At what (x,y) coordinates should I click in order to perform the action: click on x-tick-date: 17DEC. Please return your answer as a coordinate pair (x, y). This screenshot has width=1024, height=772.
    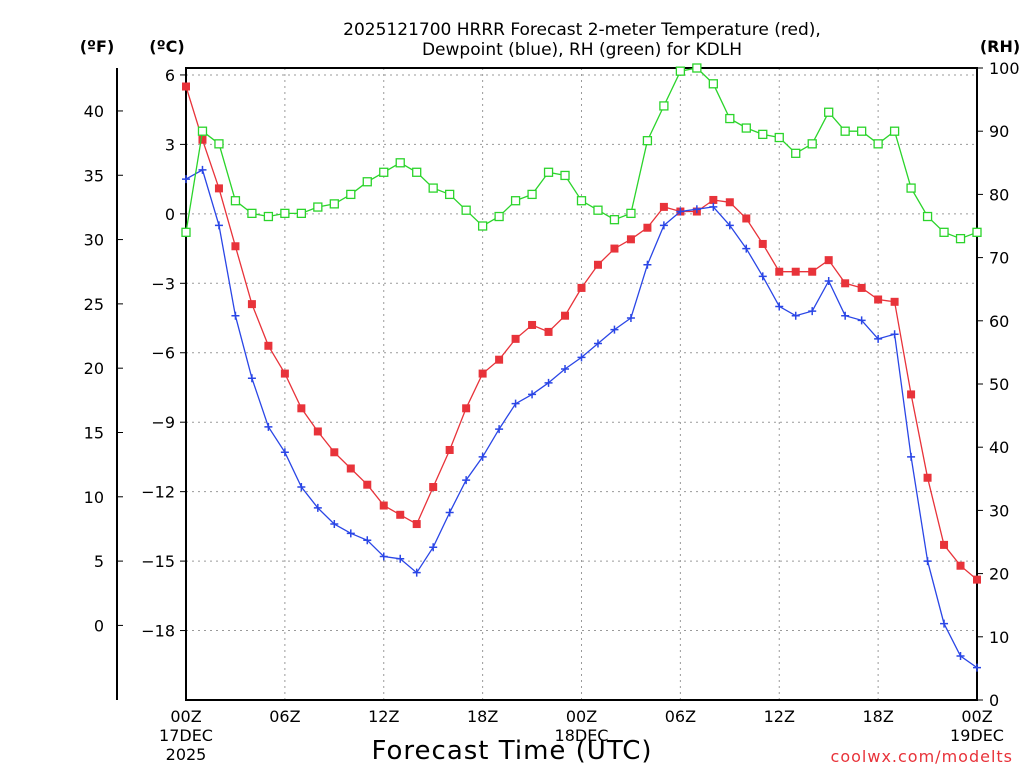
    Looking at the image, I should click on (186, 735).